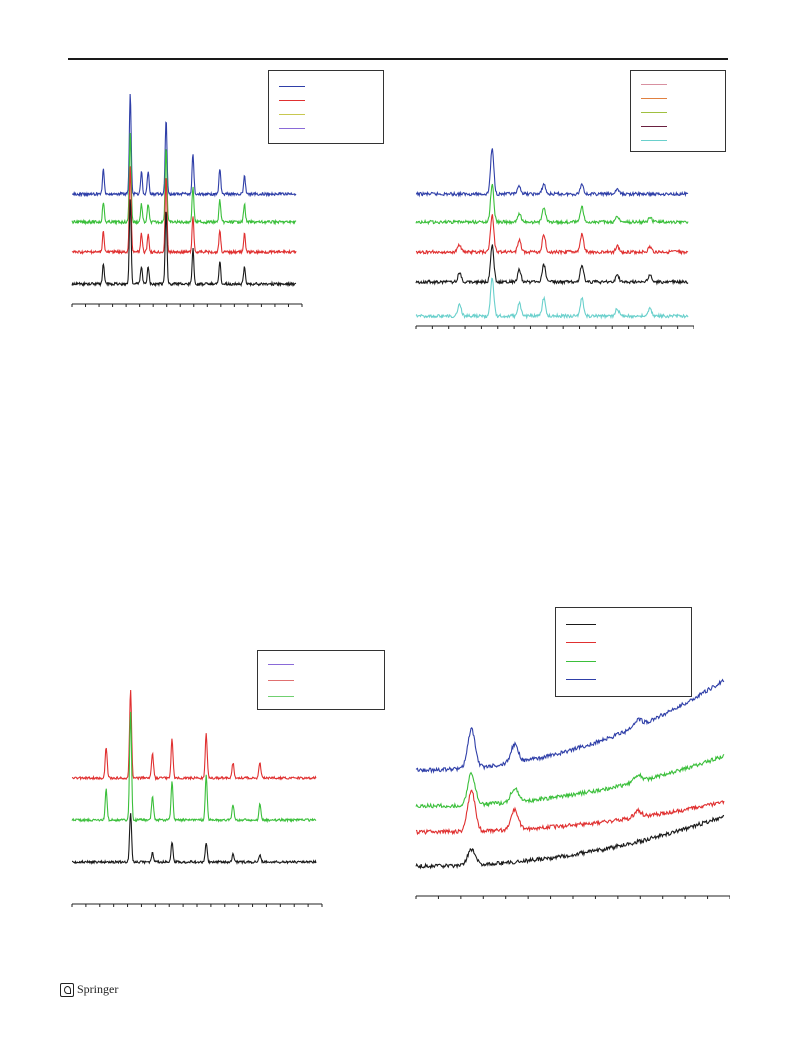 Image resolution: width=793 pixels, height=1053 pixels. I want to click on legend-bottom-right, so click(623, 652).